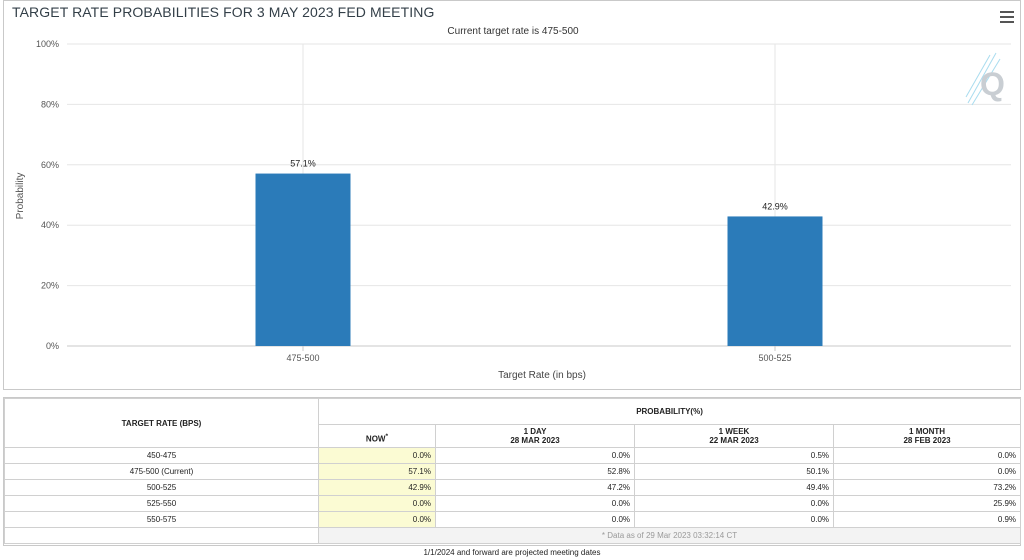  Describe the element at coordinates (50, 104) in the screenshot. I see `y-tick-label: 80%` at that location.